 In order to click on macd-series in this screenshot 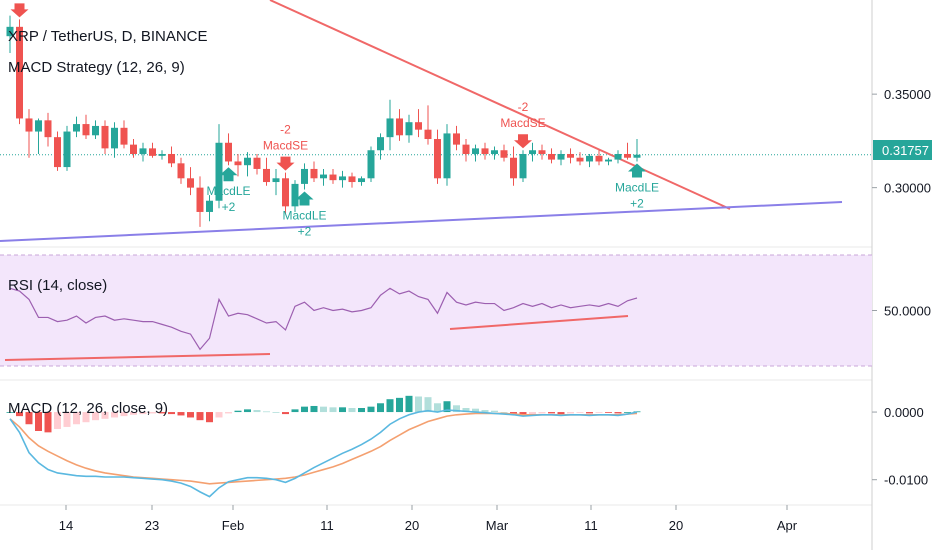, I will do `click(323, 446)`.